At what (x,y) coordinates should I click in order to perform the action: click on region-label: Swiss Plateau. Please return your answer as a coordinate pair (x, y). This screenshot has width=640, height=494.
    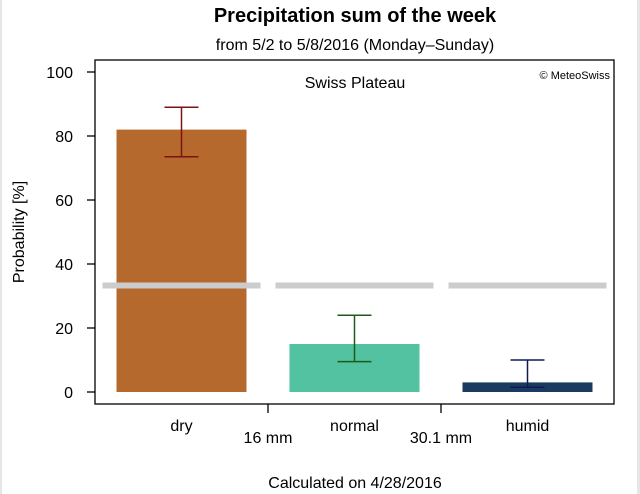
    Looking at the image, I should click on (355, 83).